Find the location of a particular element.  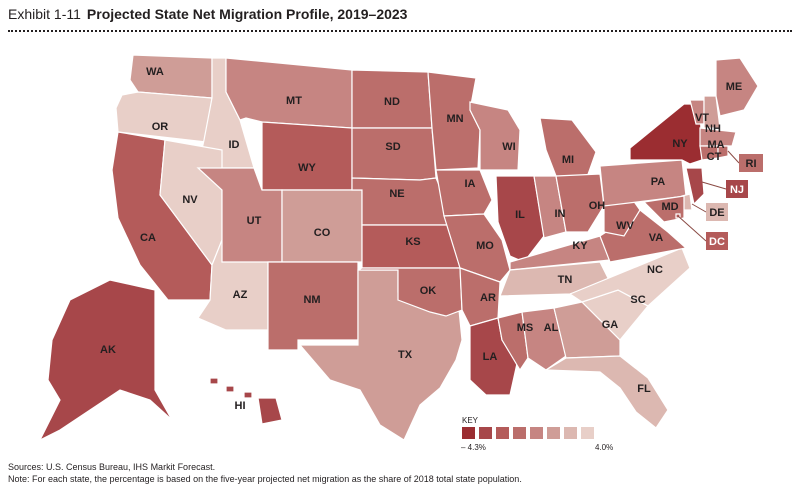

state-wa is located at coordinates (171, 76).